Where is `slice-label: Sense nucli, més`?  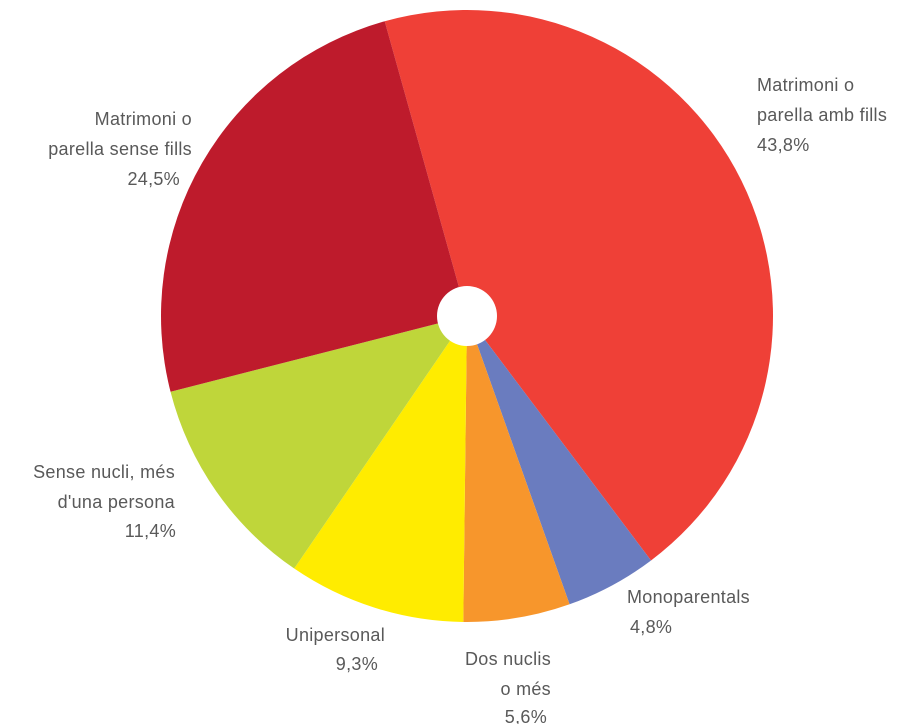
slice-label: Sense nucli, més is located at coordinates (104, 472).